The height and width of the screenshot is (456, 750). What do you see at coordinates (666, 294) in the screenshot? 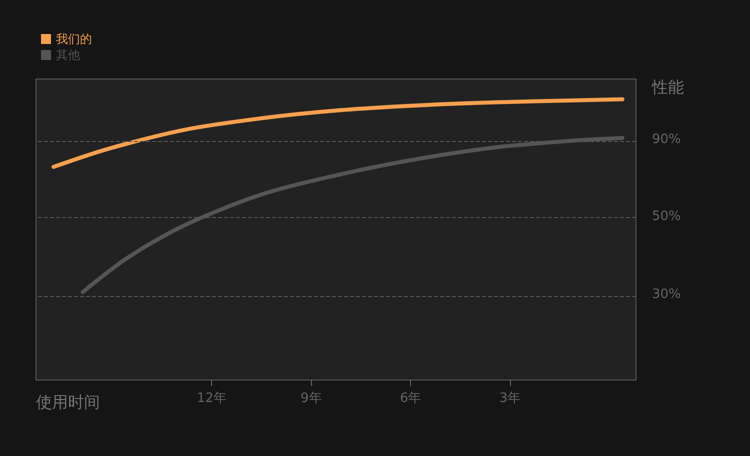
I see `text: 30%` at bounding box center [666, 294].